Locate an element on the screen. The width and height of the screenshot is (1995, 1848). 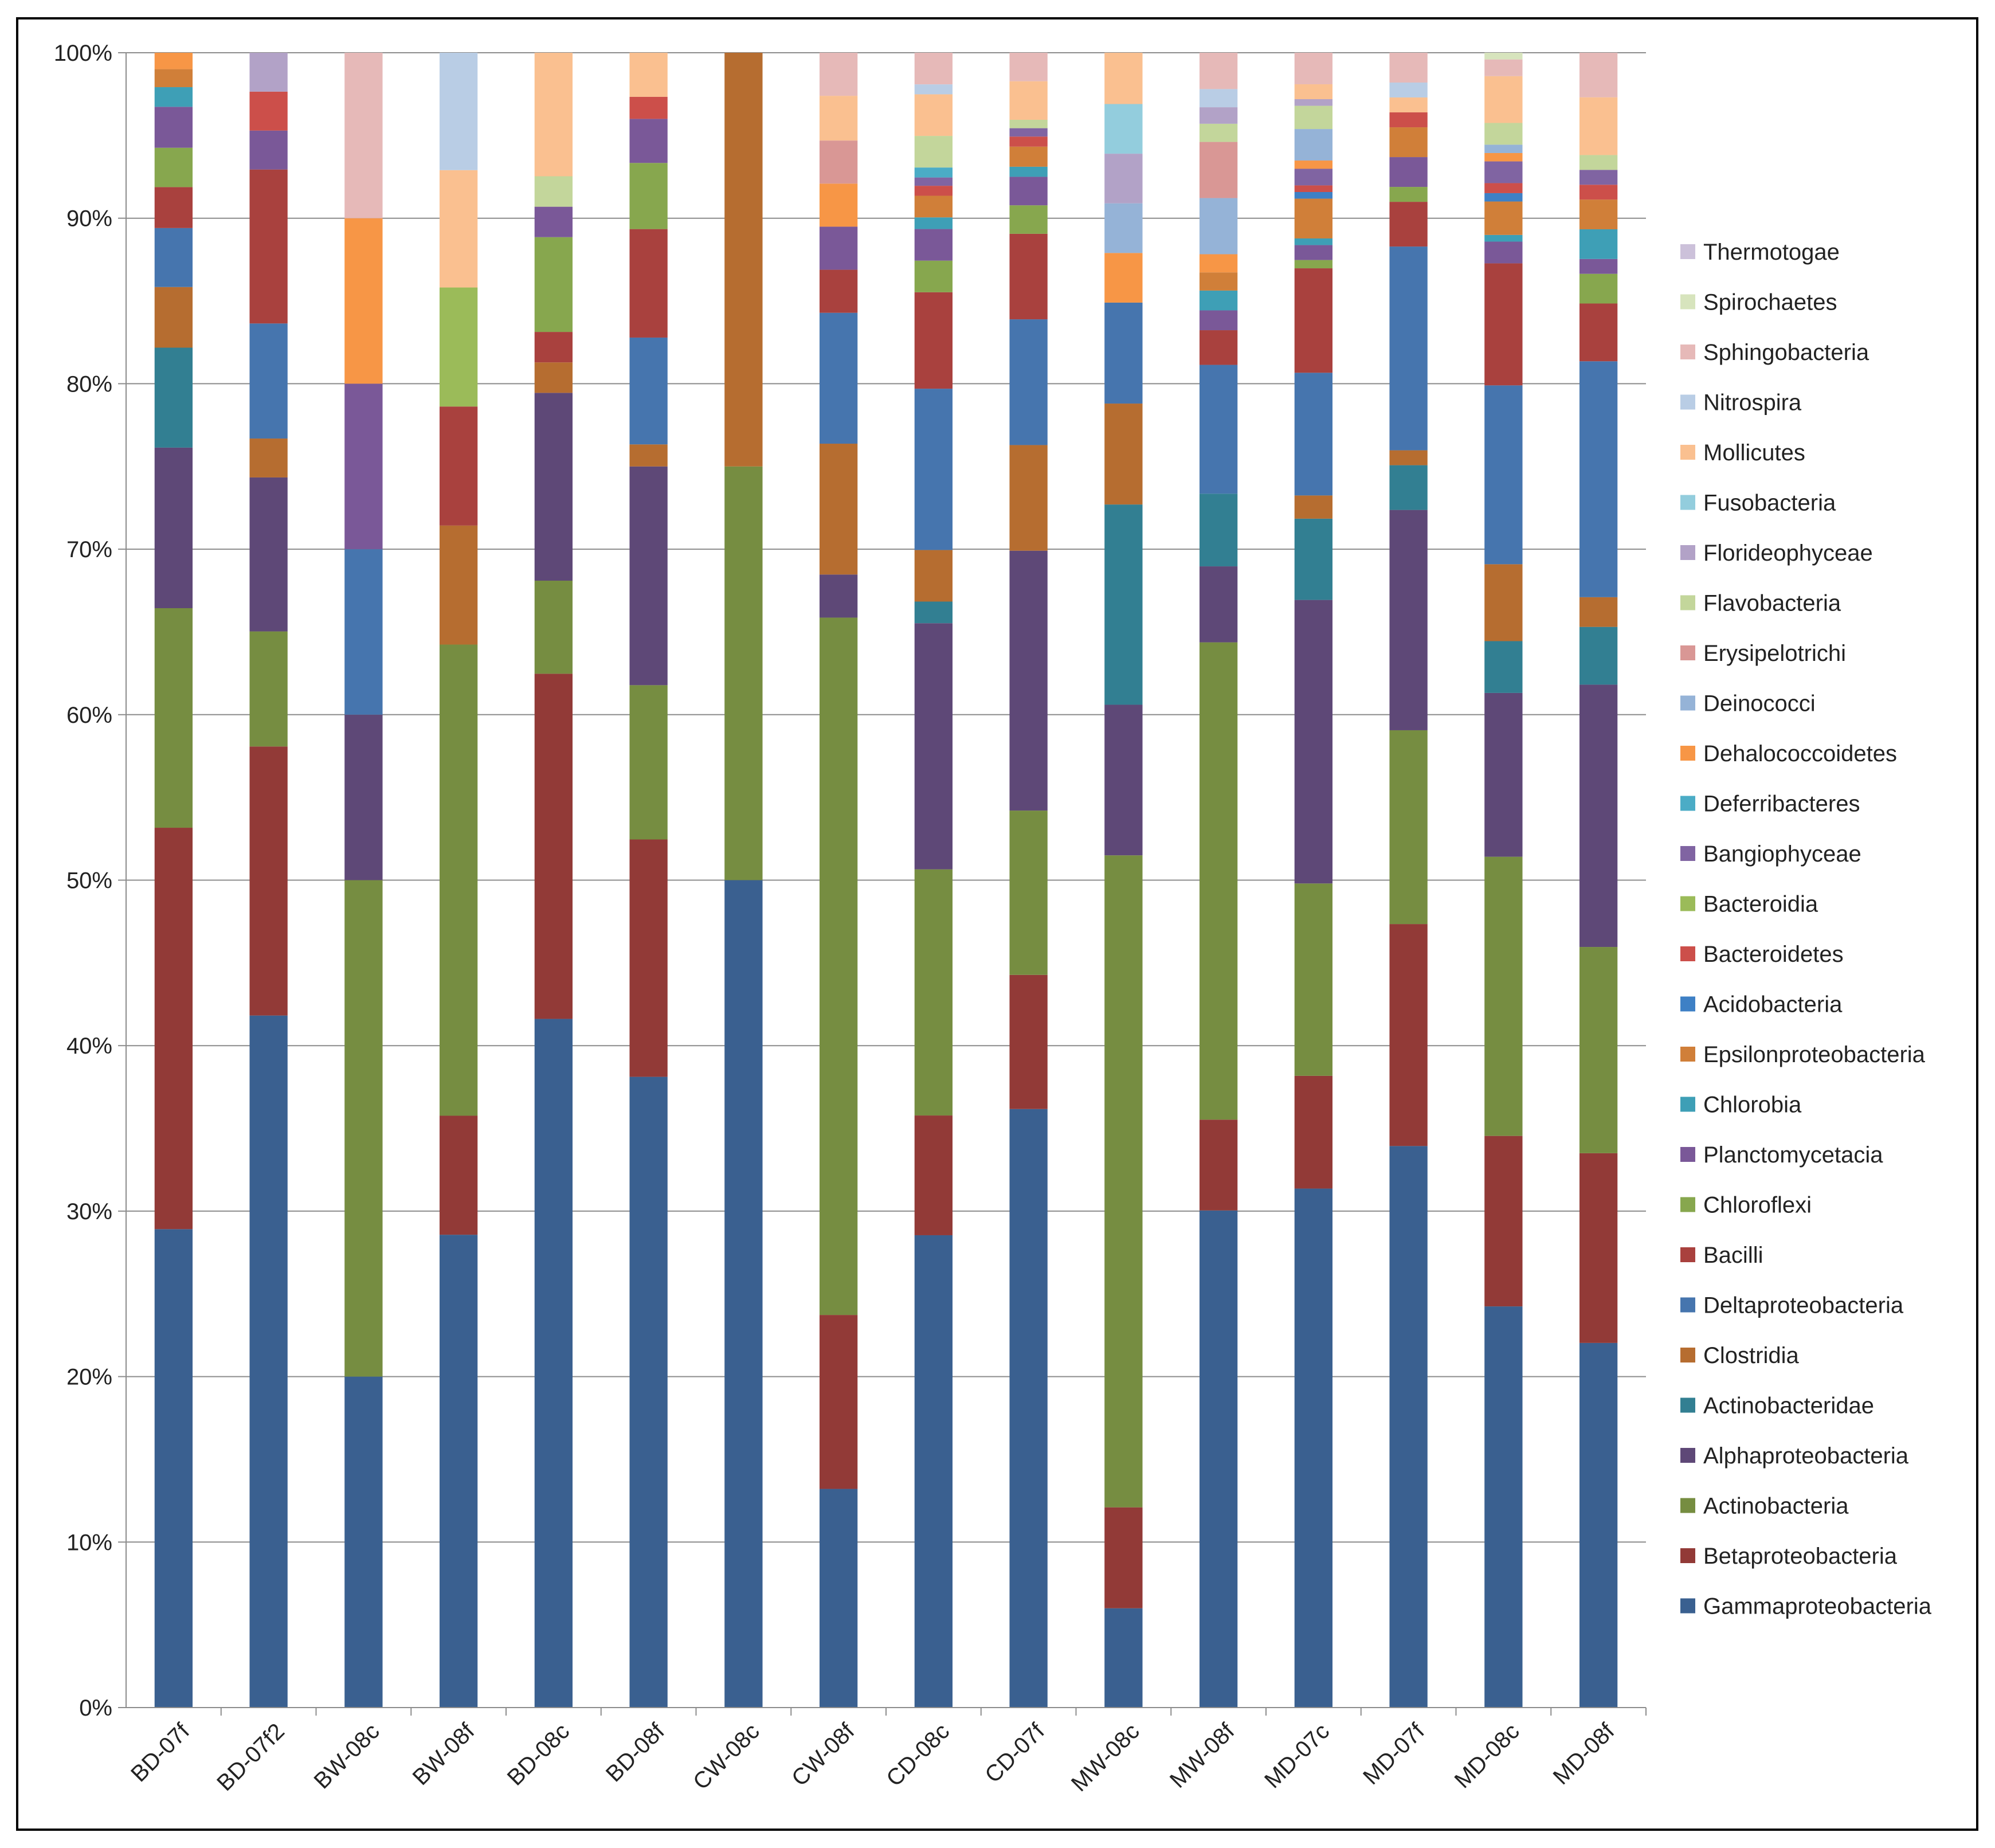
y-tick-label-7: 70% is located at coordinates (89, 549).